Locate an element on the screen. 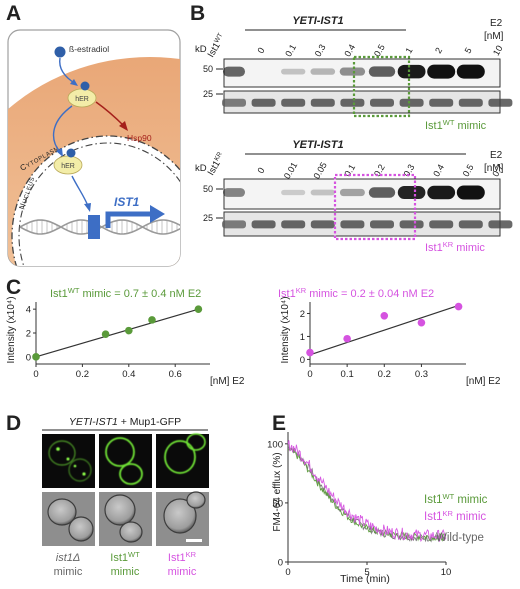  nucleus-outer-membrane is located at coordinates (95, 200).